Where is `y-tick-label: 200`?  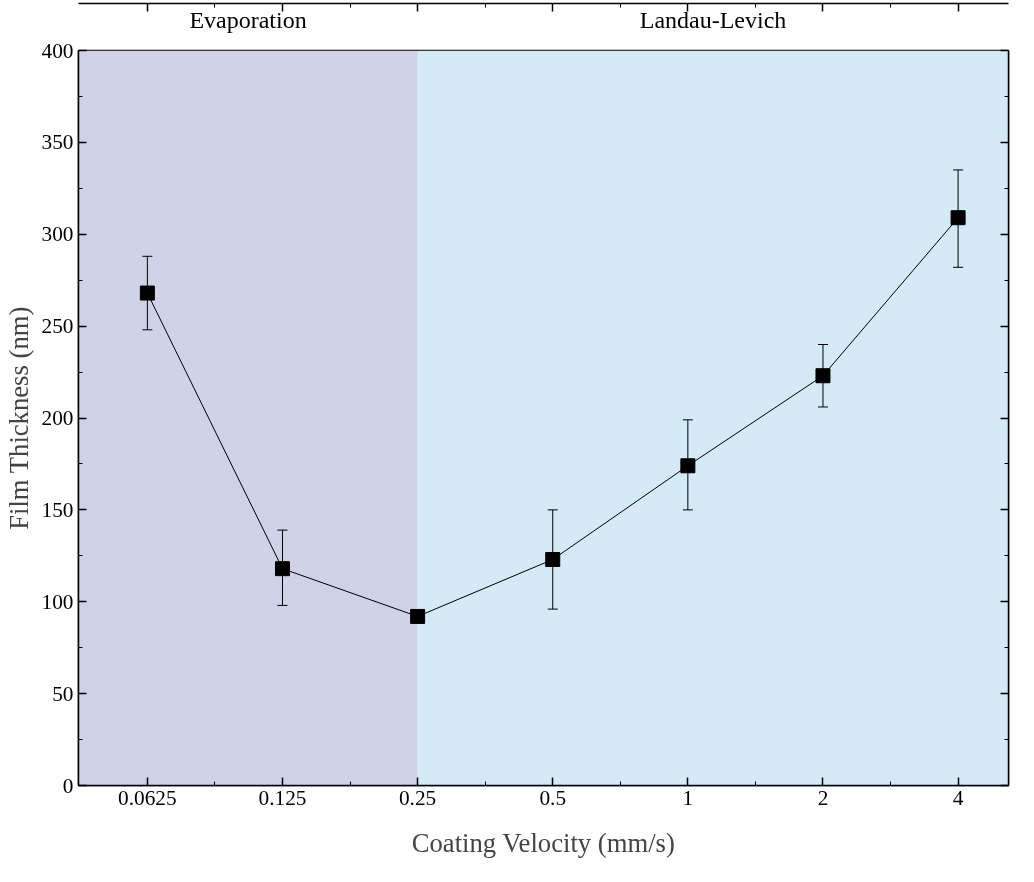 y-tick-label: 200 is located at coordinates (57, 418).